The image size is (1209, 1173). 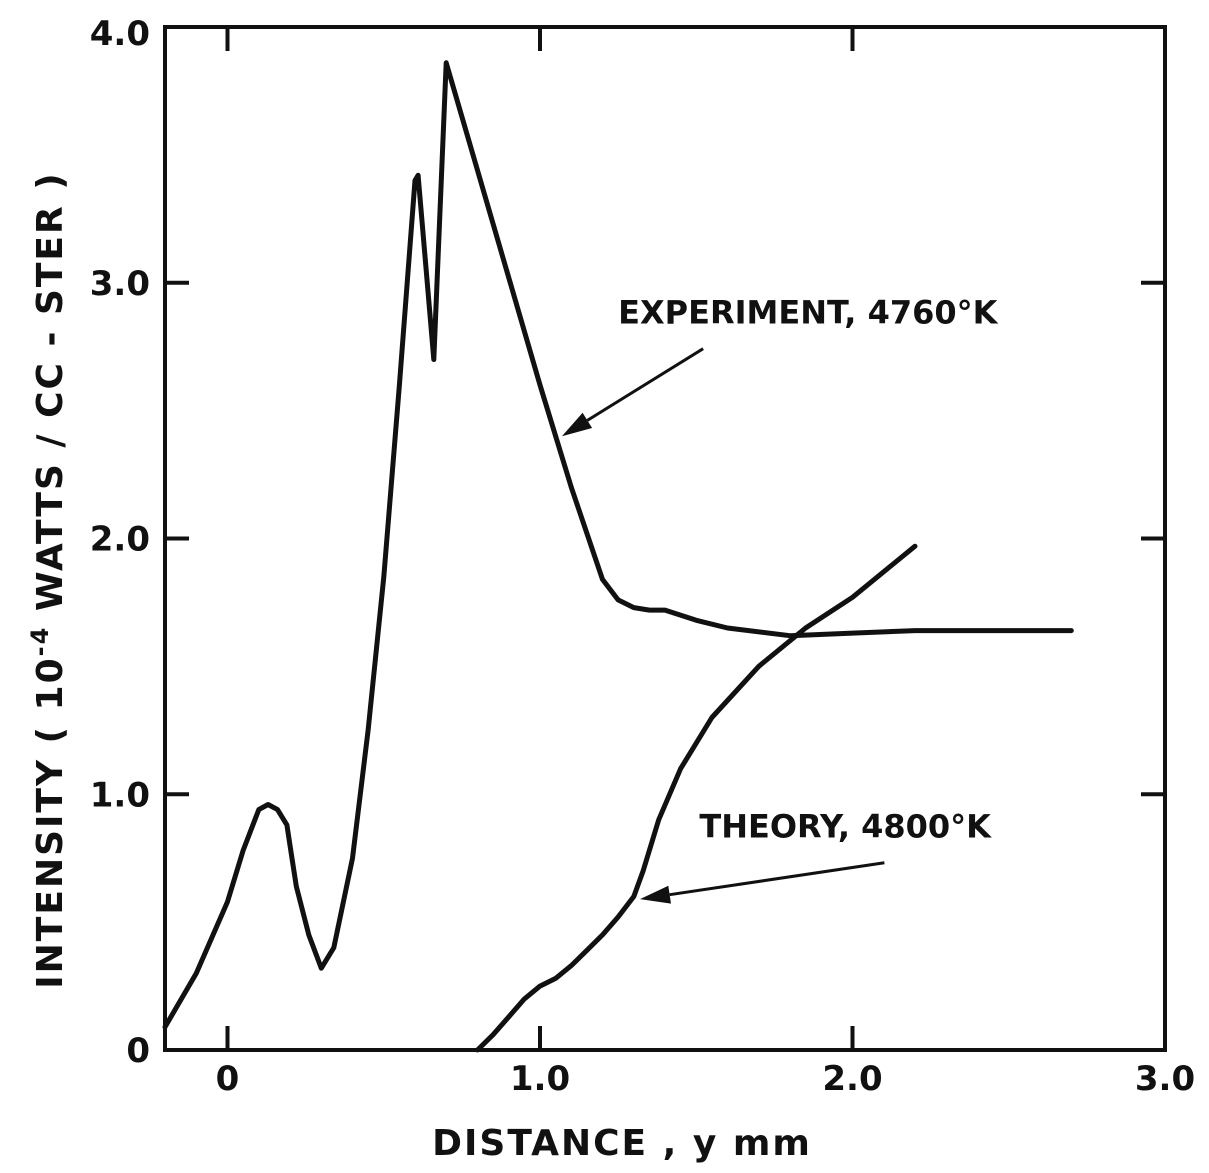 I want to click on x-axis-title: DISTANCE , y mm, so click(x=622, y=1143).